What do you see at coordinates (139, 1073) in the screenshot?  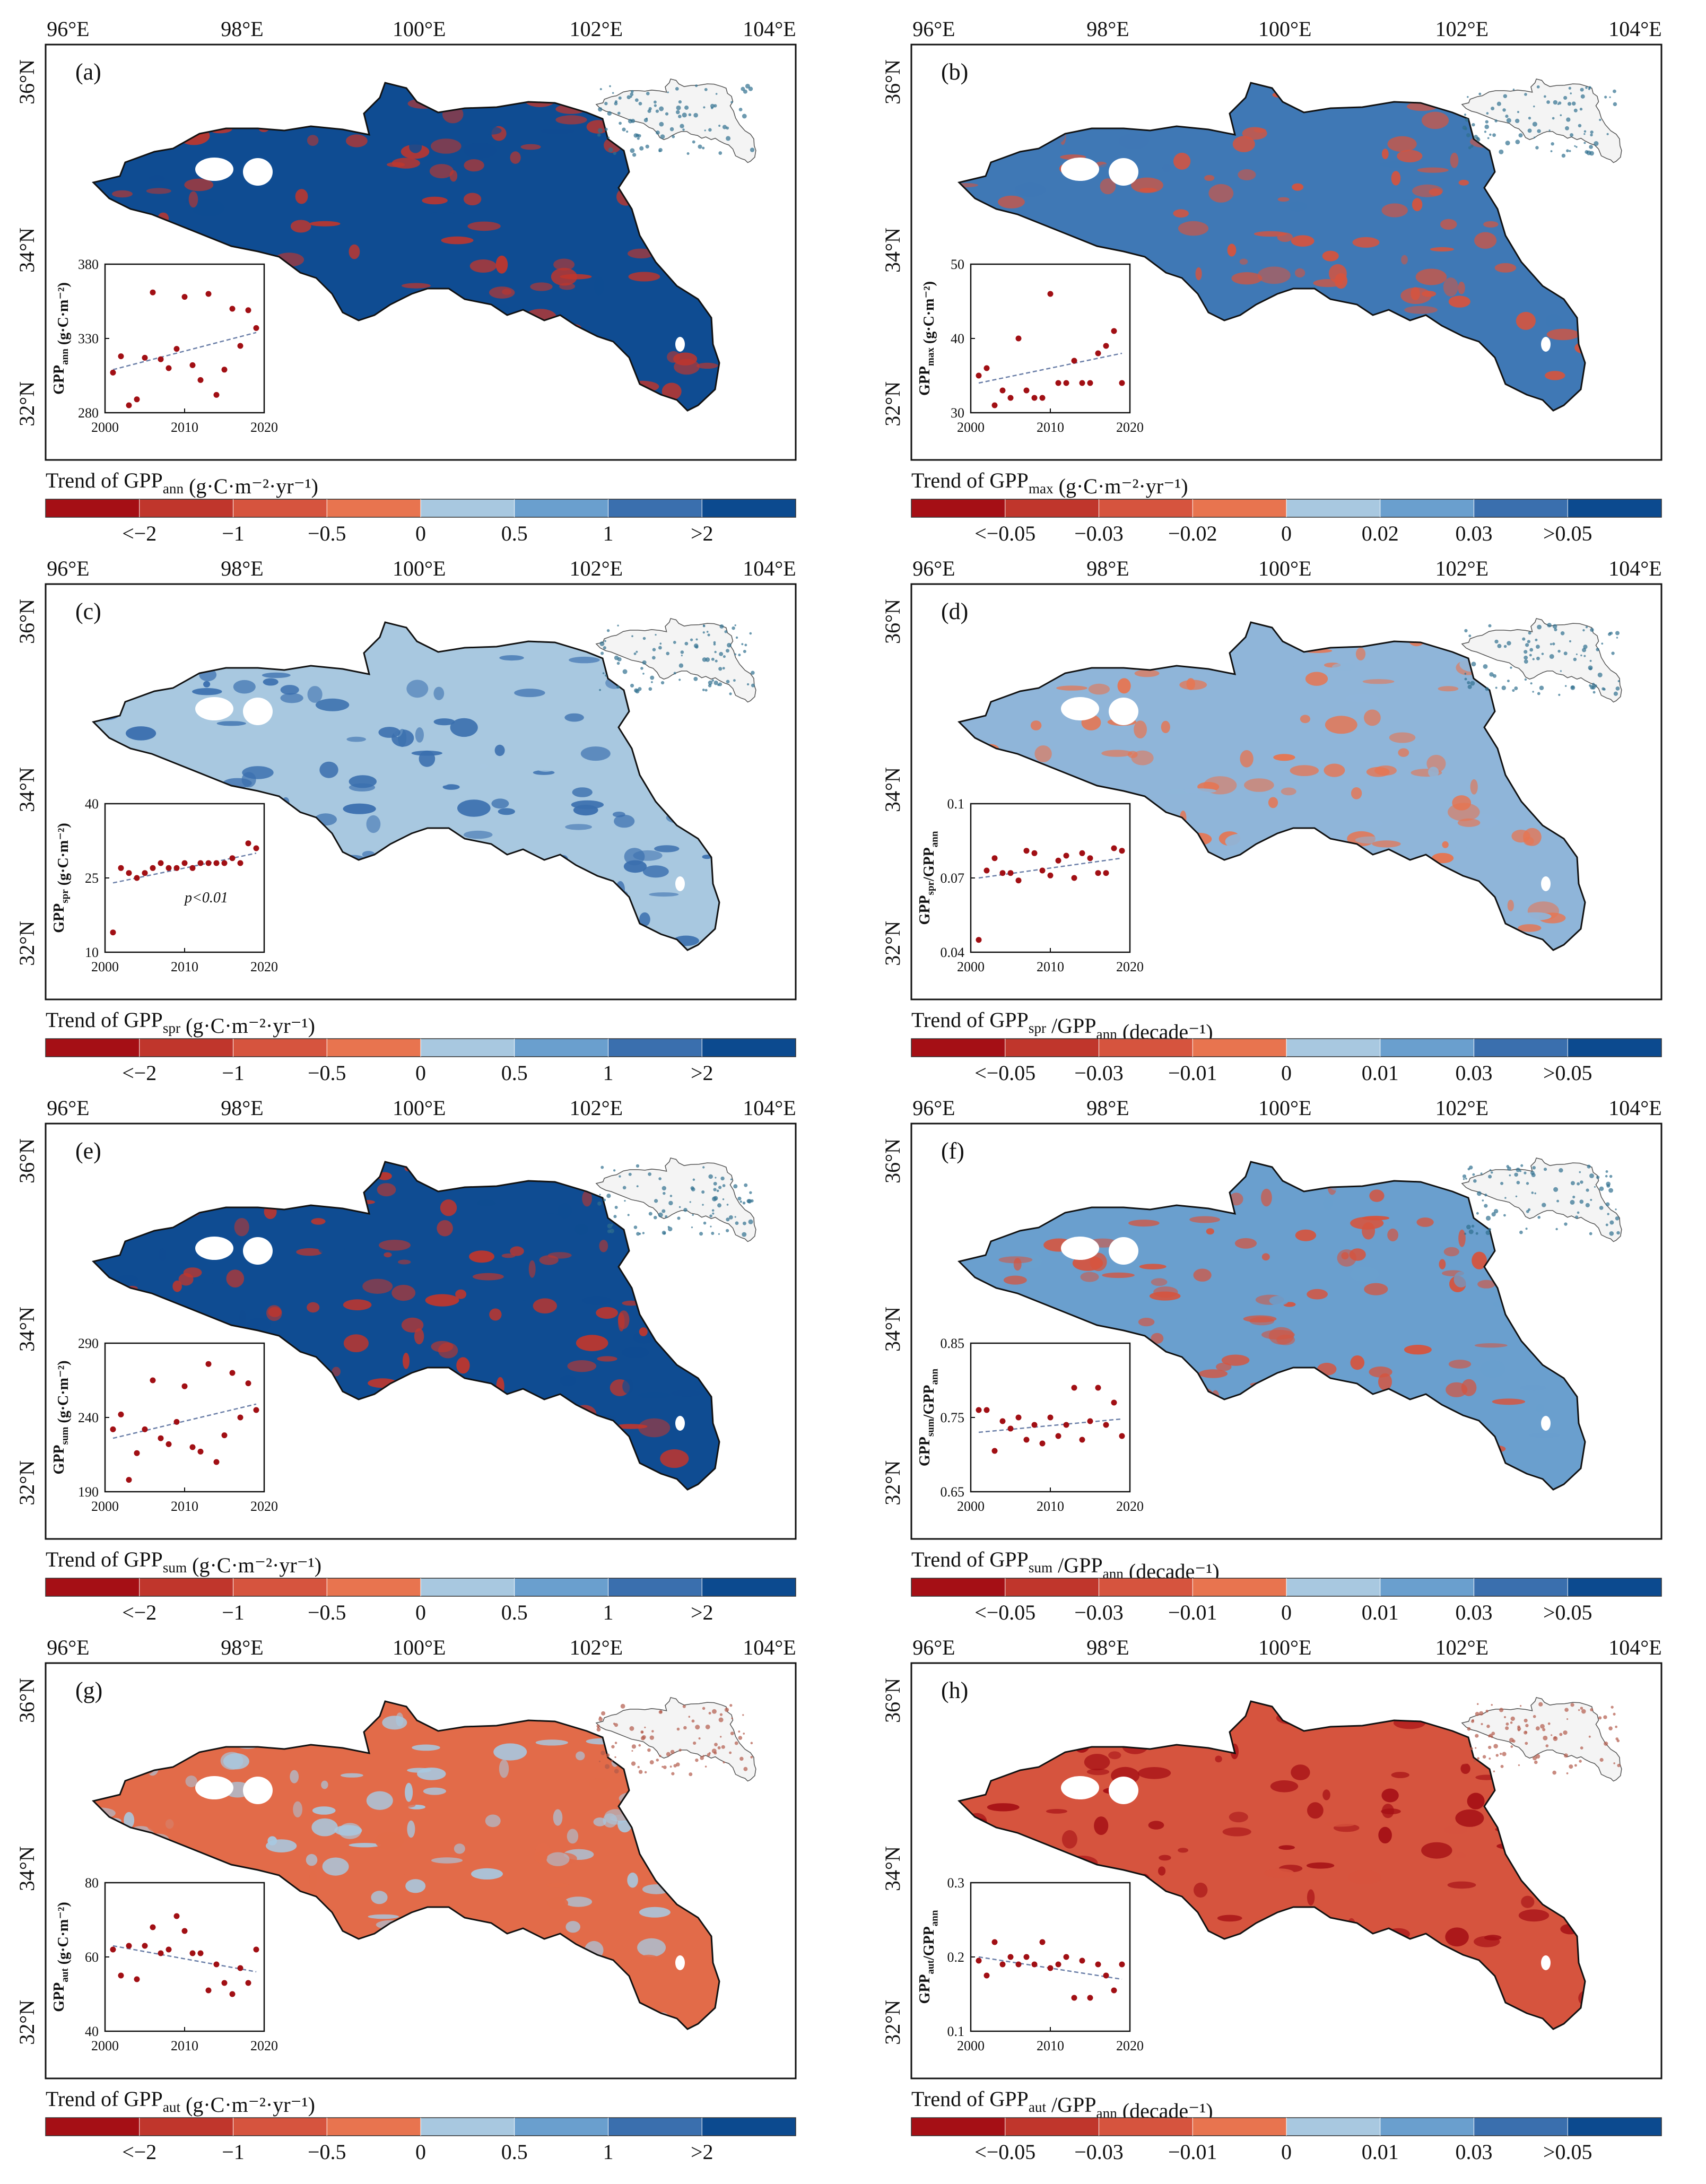 I see `colorbar-label: <−2` at bounding box center [139, 1073].